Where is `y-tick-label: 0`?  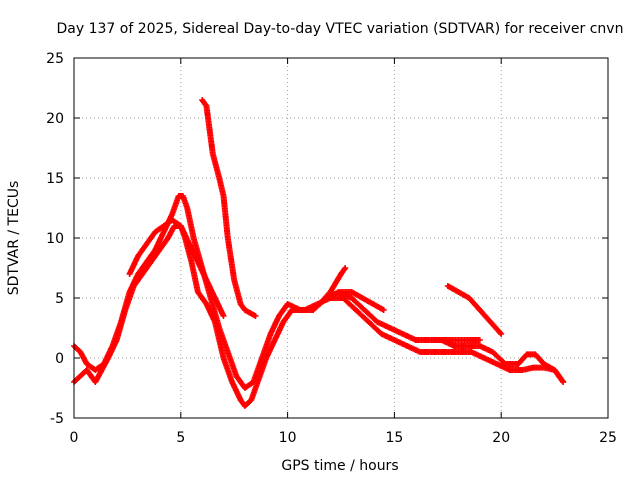
y-tick-label: 0 is located at coordinates (59, 359).